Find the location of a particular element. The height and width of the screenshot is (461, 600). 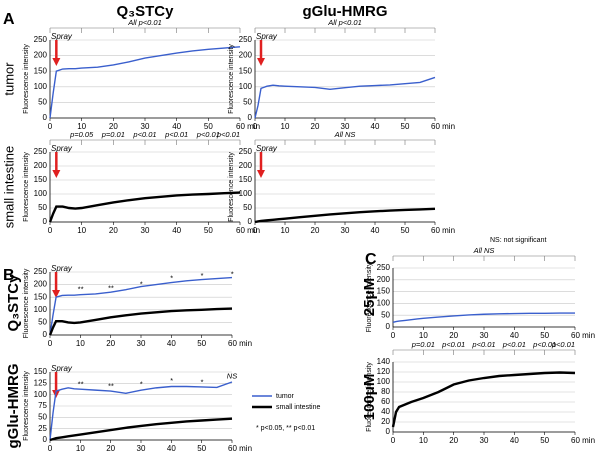

note: * p<0.05, ** p<0.01 is located at coordinates (285, 428).